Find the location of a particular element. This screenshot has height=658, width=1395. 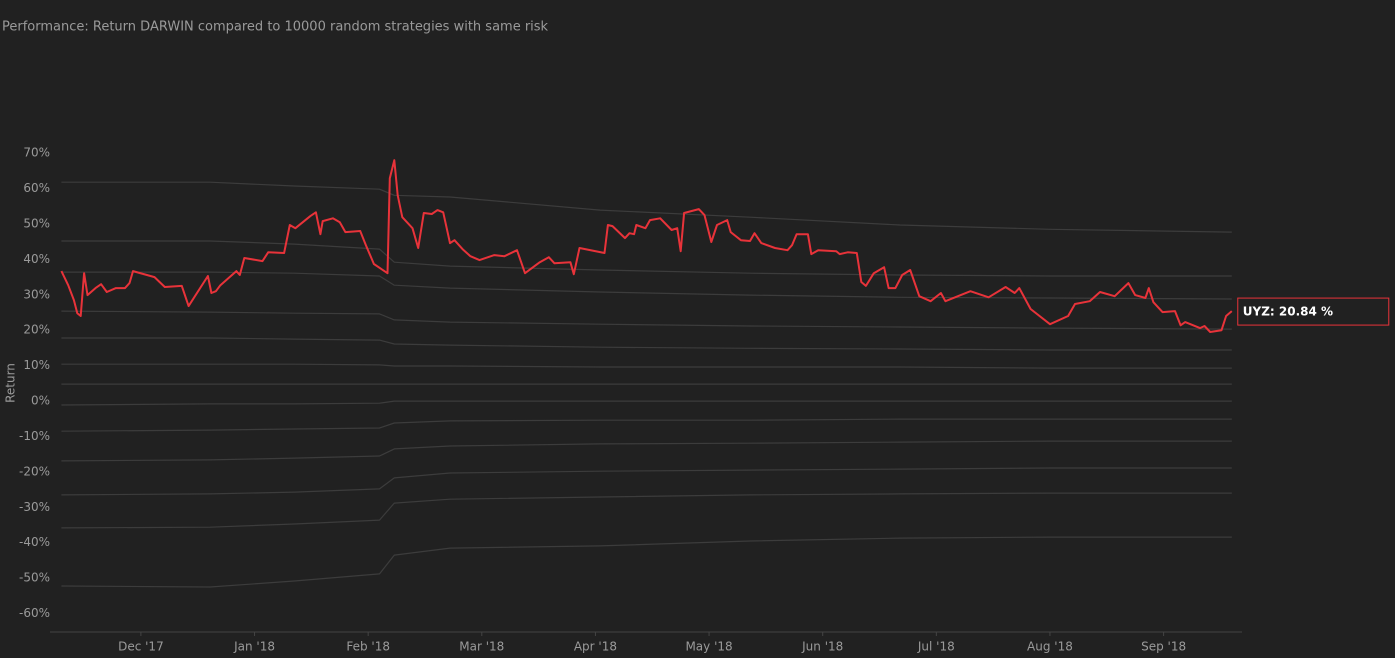

y-tick-label: -20% is located at coordinates (34, 471).